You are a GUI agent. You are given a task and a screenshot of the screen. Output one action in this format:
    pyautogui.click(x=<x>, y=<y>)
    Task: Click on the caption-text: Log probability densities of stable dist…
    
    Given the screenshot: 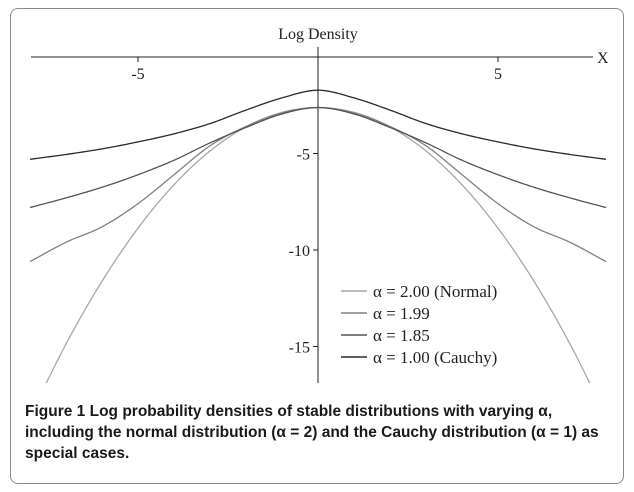 What is the action you would take?
    pyautogui.click(x=312, y=432)
    